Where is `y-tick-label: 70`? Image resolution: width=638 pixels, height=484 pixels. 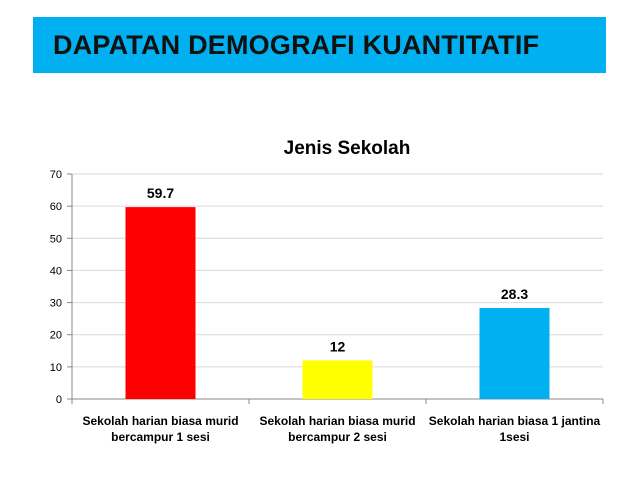 y-tick-label: 70 is located at coordinates (56, 175).